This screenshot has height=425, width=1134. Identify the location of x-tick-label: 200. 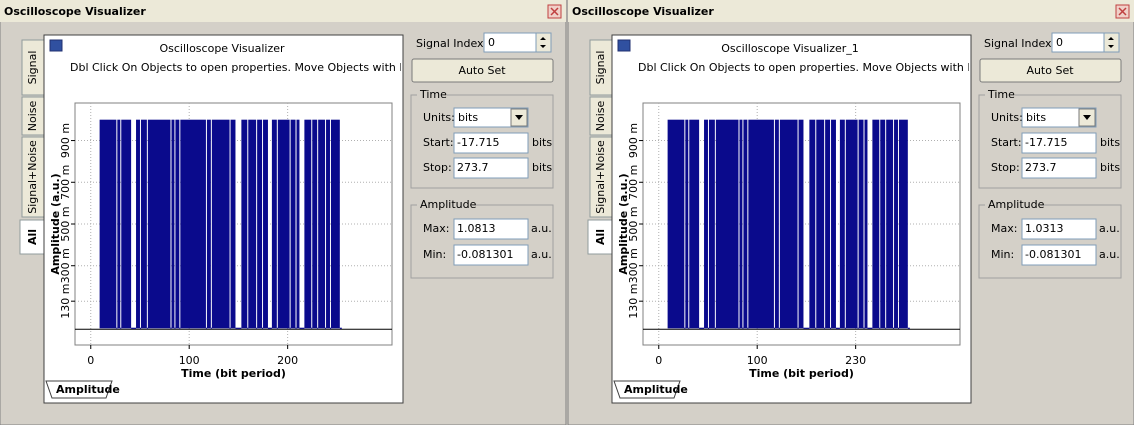
(287, 360).